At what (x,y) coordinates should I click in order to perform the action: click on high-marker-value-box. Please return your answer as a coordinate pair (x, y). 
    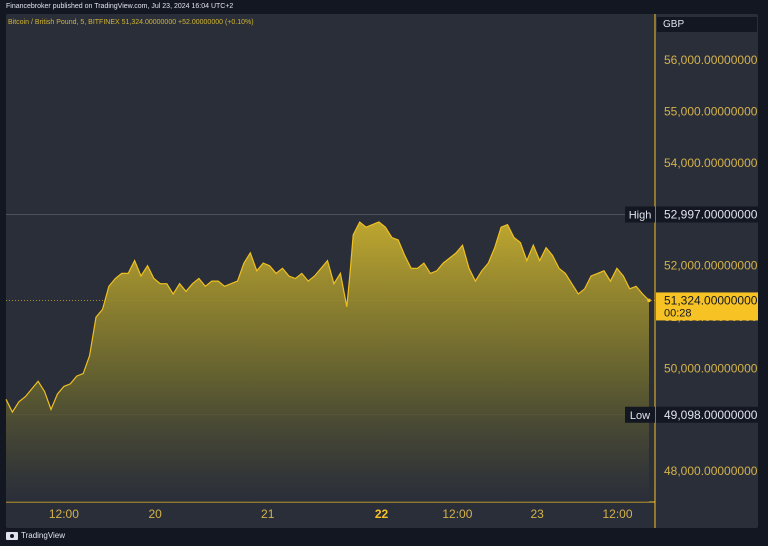
    Looking at the image, I should click on (707, 214).